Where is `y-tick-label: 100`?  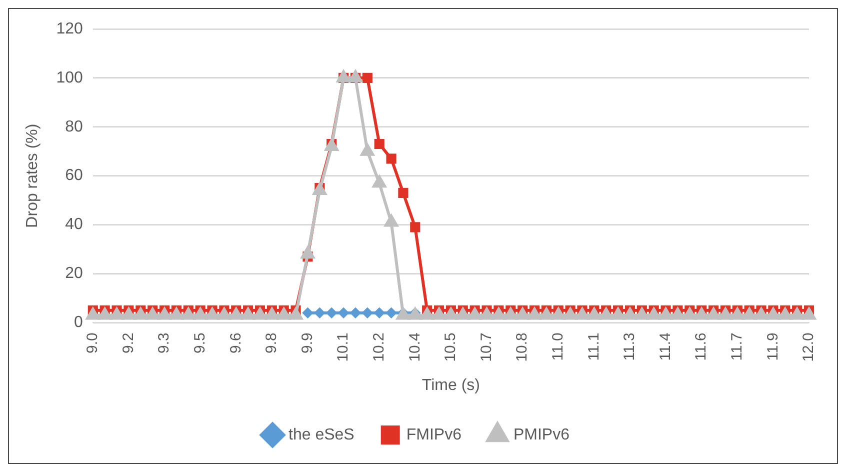
y-tick-label: 100 is located at coordinates (69, 77).